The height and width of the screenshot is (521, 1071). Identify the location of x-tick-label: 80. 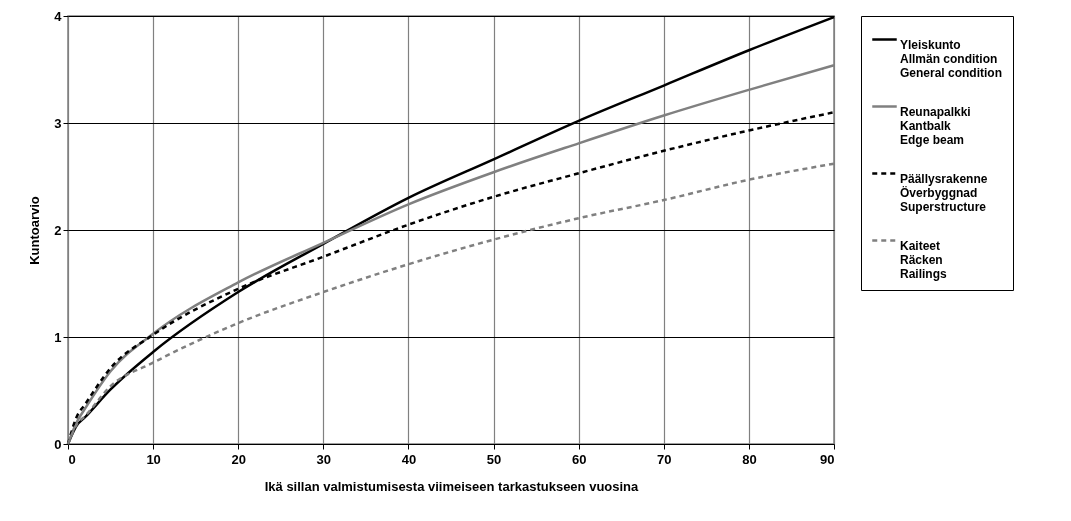
(749, 459).